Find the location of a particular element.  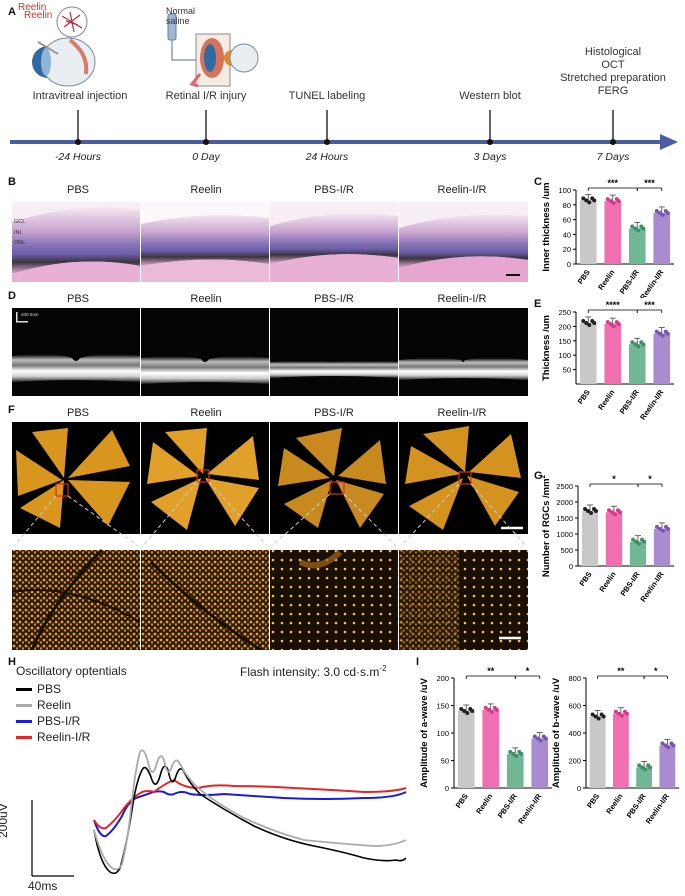

tick-label-y: 50 is located at coordinates (445, 761).